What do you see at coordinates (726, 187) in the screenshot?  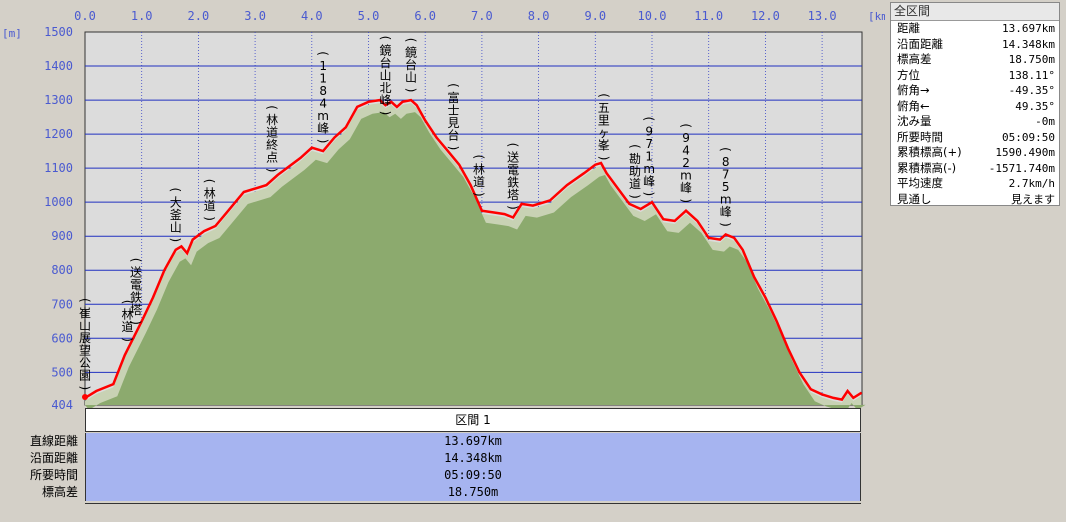 I see `waypoint-char: 5` at bounding box center [726, 187].